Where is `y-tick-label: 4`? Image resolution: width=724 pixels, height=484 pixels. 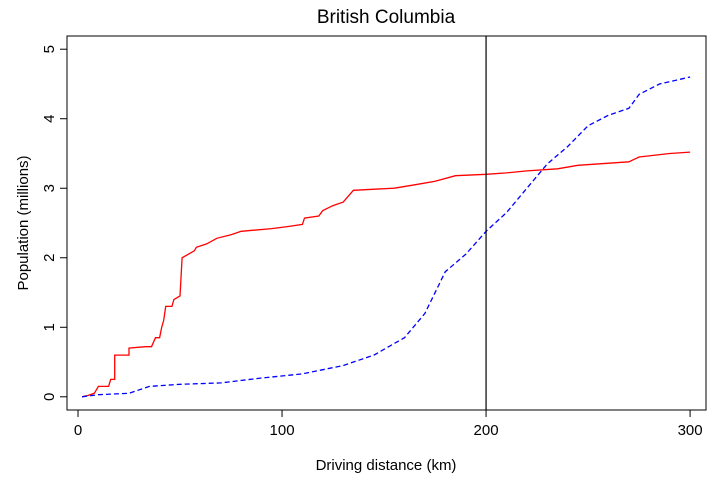 y-tick-label: 4 is located at coordinates (49, 119).